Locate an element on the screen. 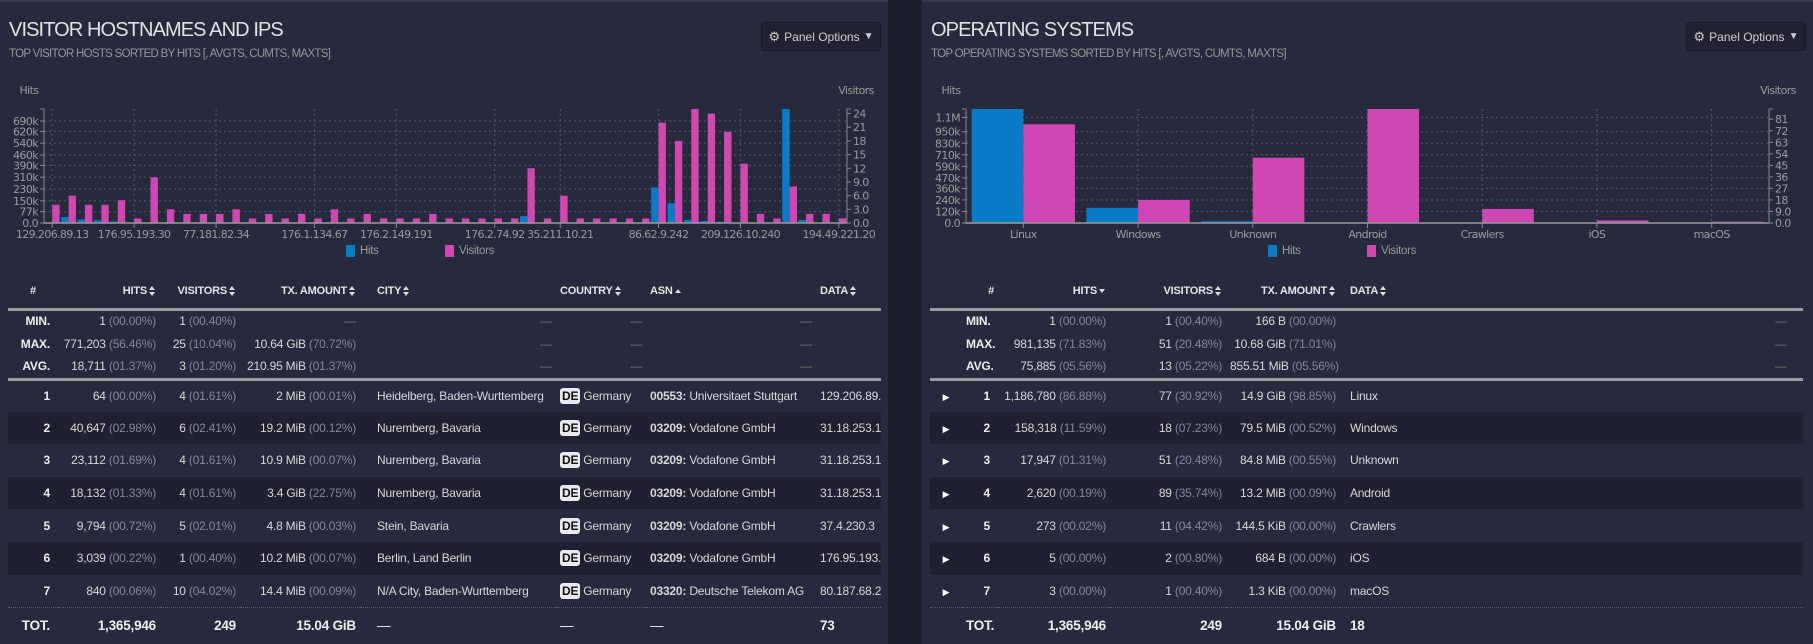 The height and width of the screenshot is (644, 1813). y2-tick-label: 0.0 is located at coordinates (1783, 223).